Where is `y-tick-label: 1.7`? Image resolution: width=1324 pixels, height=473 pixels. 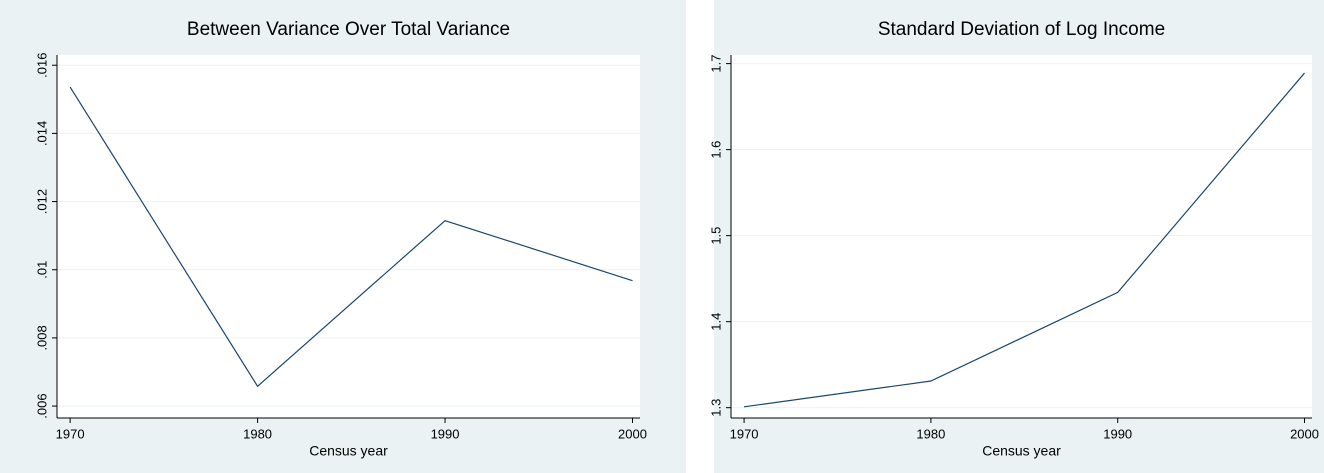
y-tick-label: 1.7 is located at coordinates (715, 64).